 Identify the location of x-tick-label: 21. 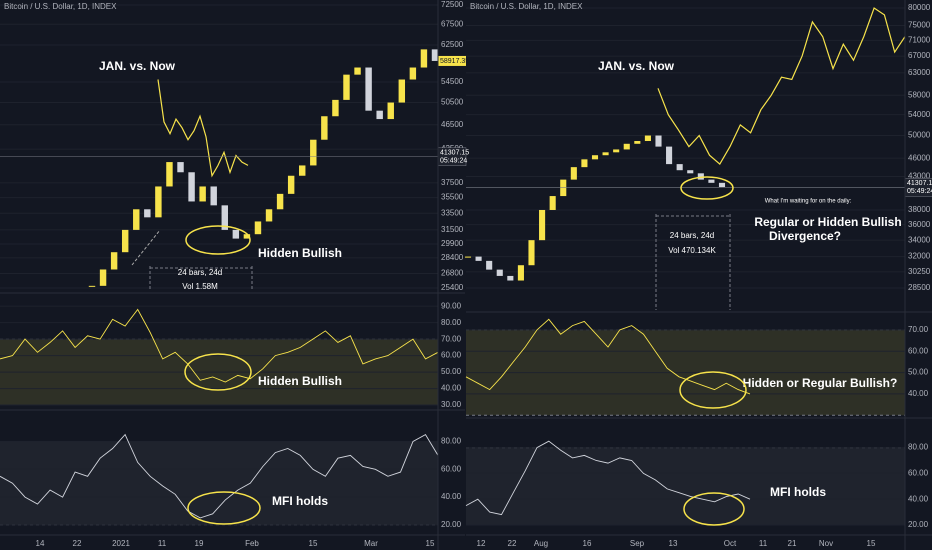
(792, 543).